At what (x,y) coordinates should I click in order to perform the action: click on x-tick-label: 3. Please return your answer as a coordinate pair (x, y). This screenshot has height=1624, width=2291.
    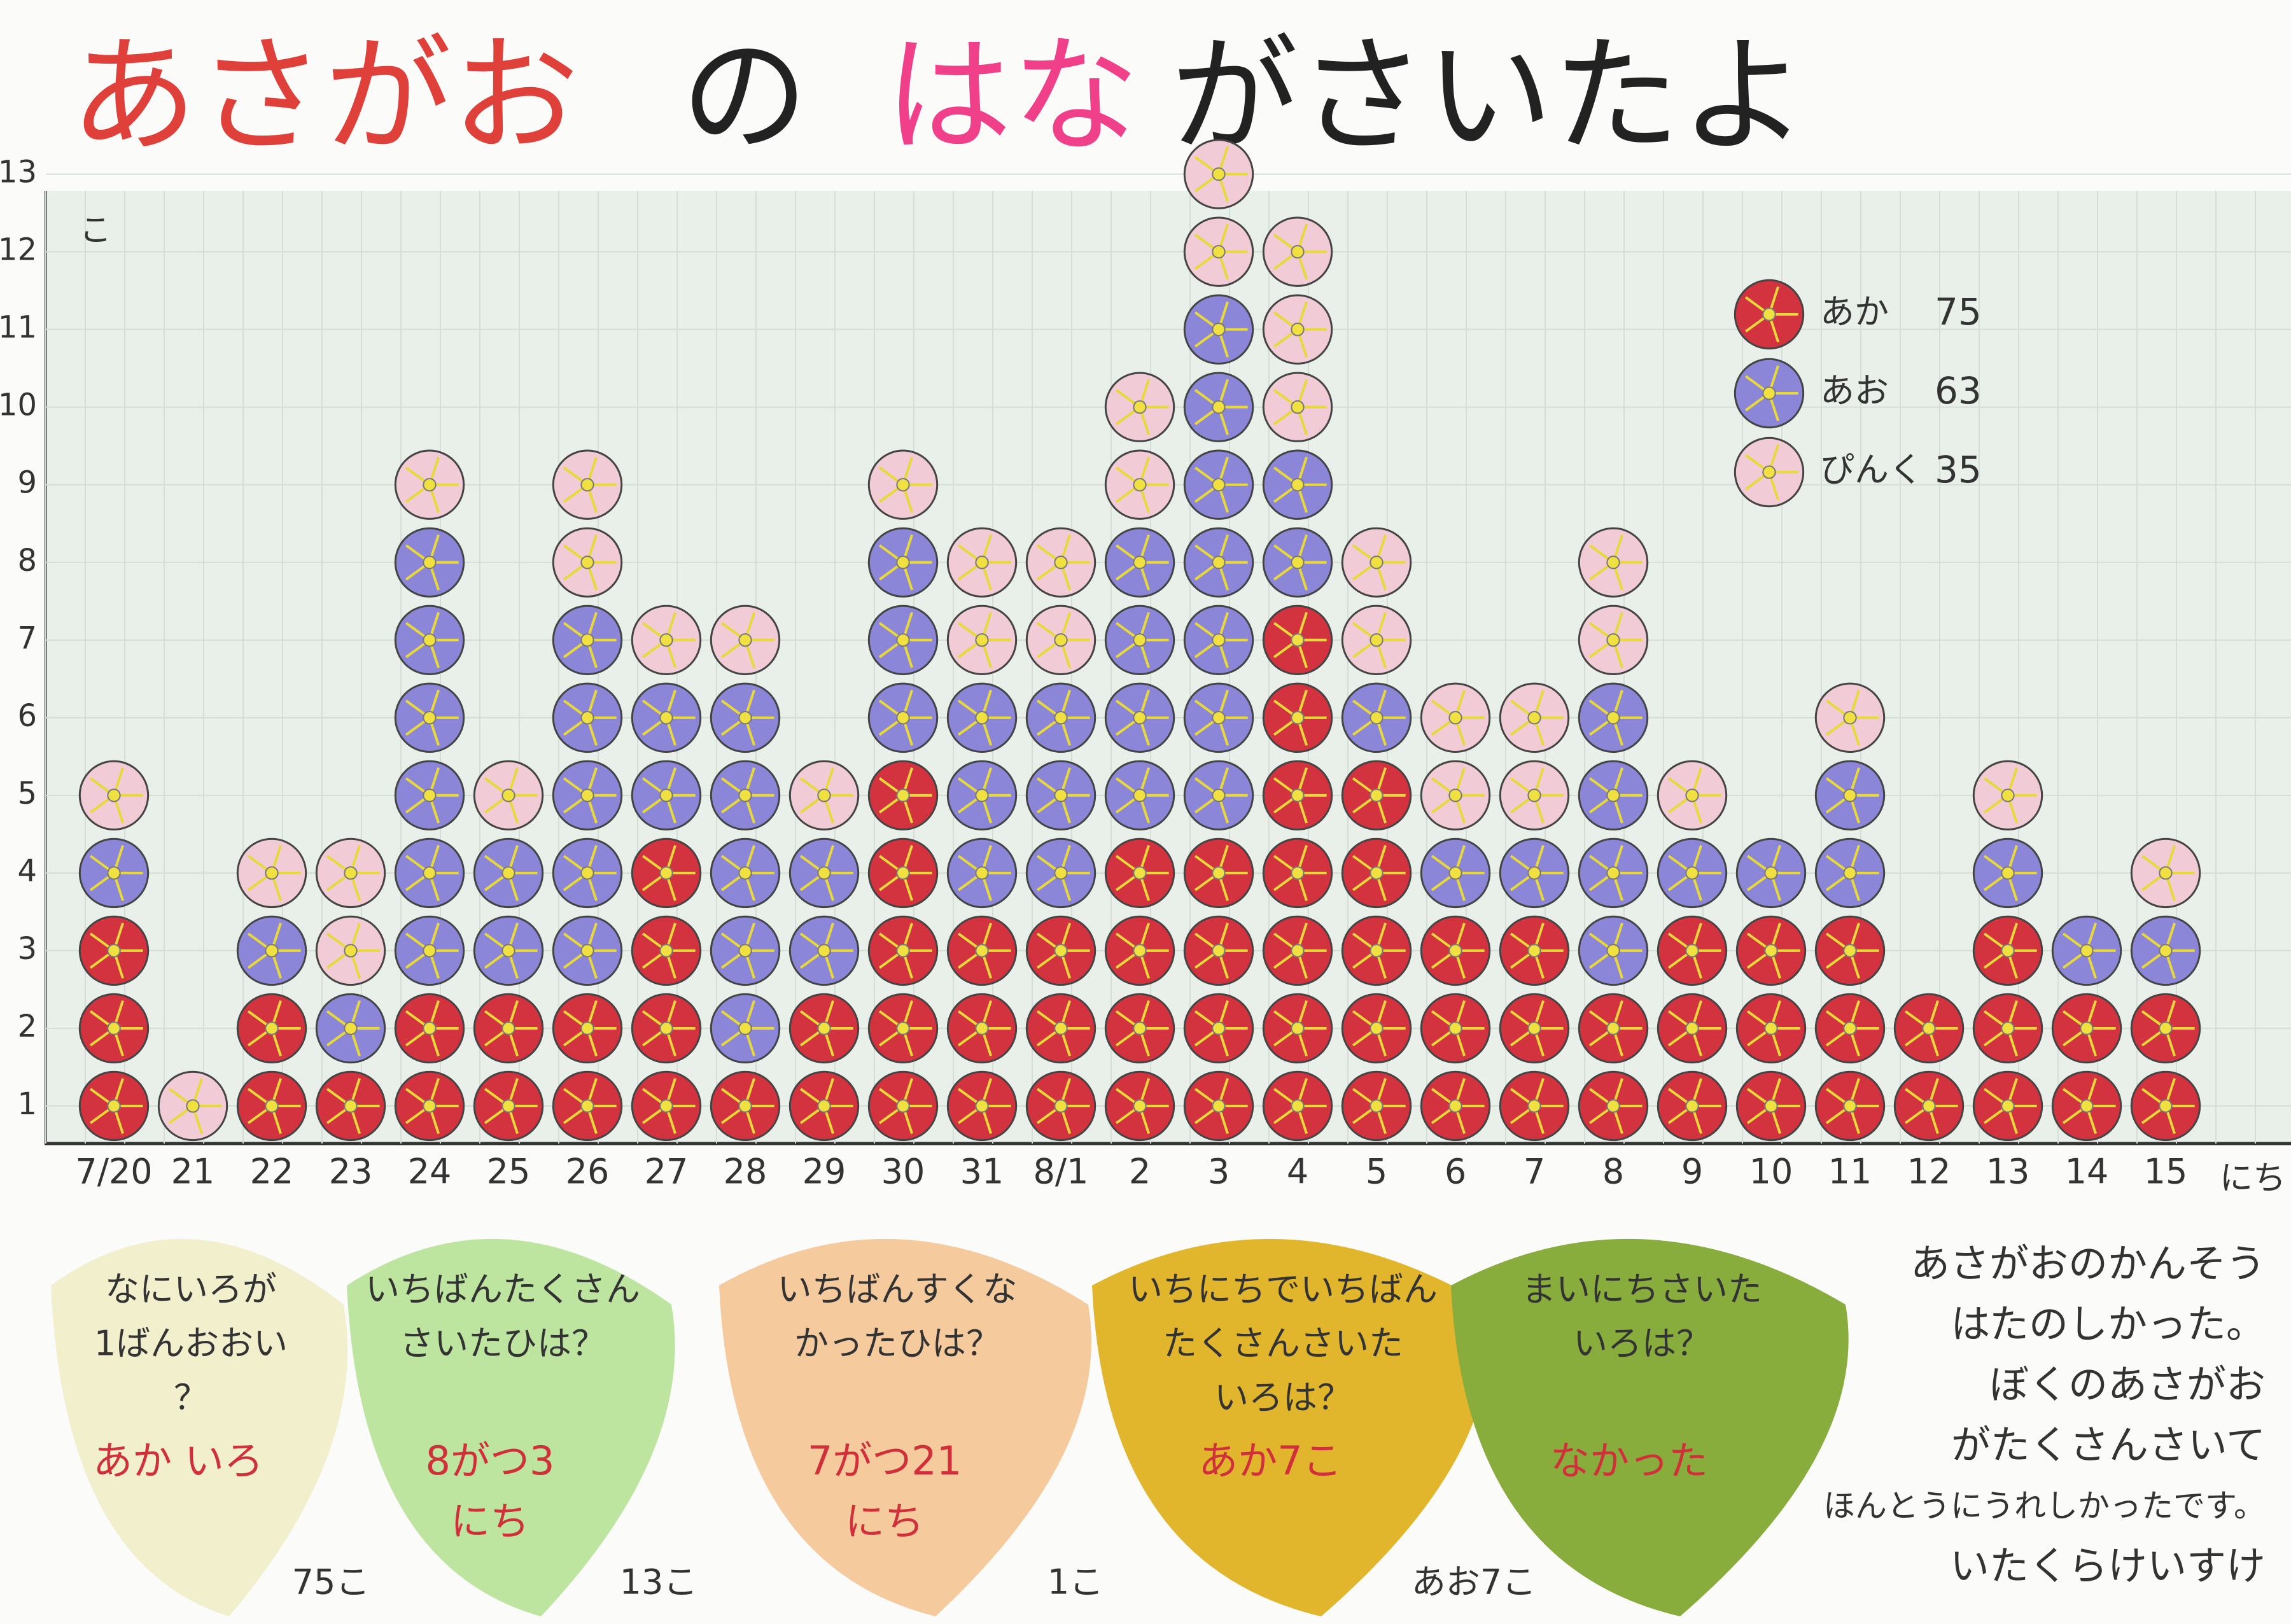
    Looking at the image, I should click on (1219, 1172).